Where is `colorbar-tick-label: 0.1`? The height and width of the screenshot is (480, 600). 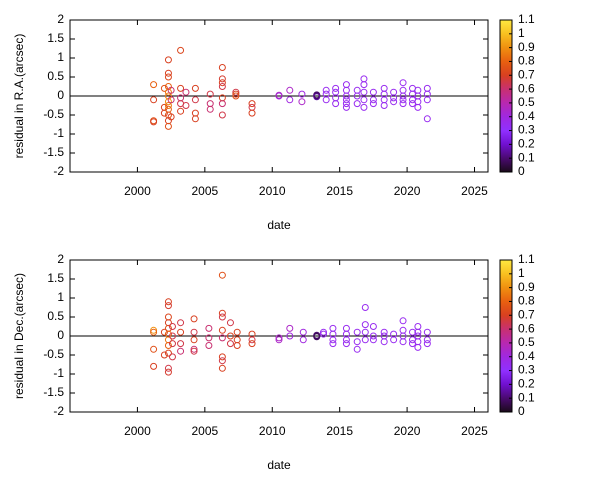 colorbar-tick-label: 0.1 is located at coordinates (526, 397).